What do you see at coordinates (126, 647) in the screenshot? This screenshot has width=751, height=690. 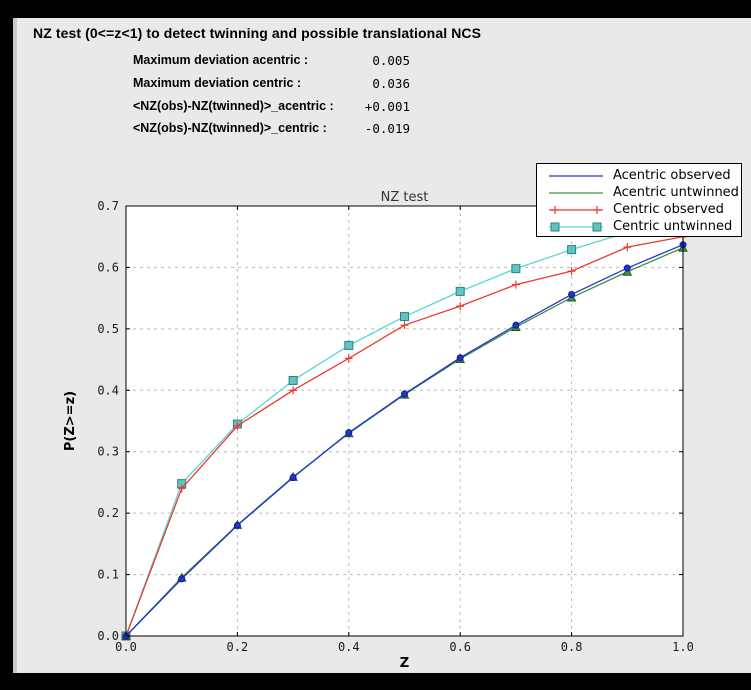 I see `x-tick-label: 0.0` at bounding box center [126, 647].